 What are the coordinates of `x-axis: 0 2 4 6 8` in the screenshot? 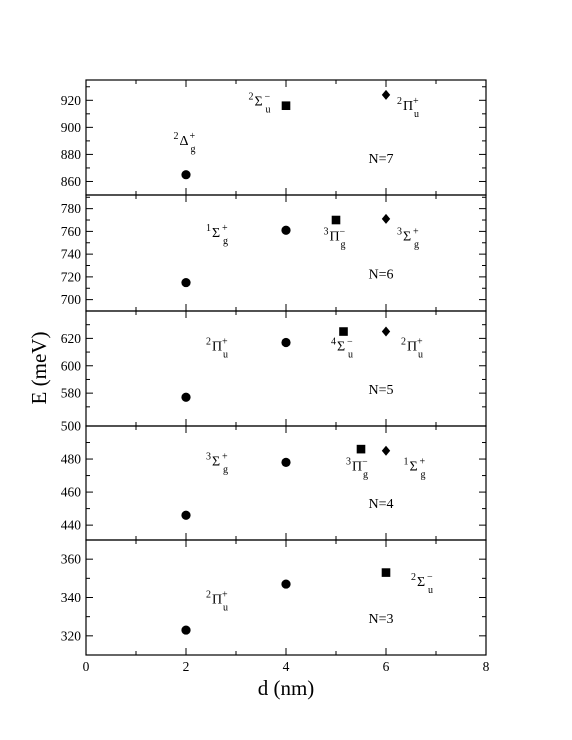 It's located at (286, 666).